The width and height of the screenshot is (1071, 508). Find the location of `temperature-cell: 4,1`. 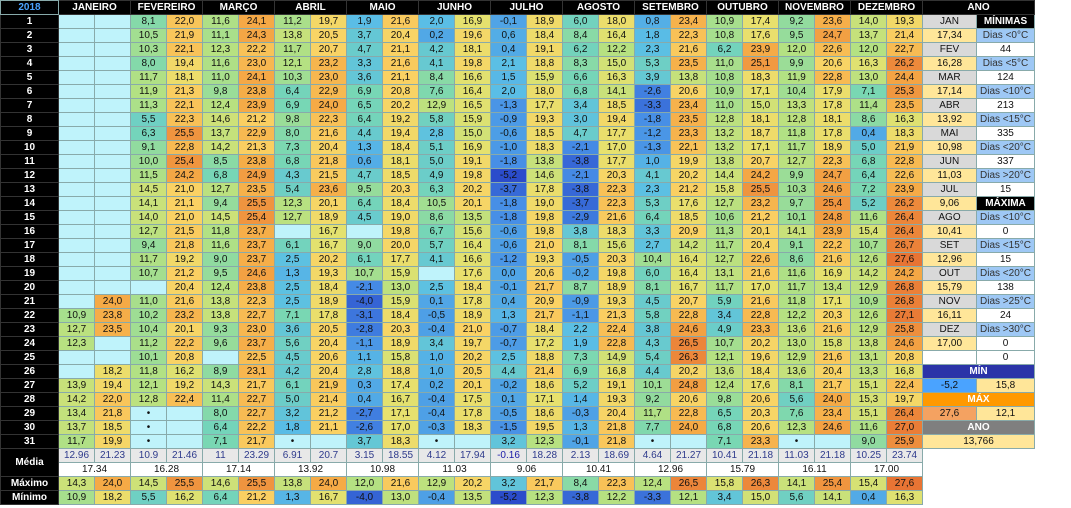

temperature-cell: 4,1 is located at coordinates (436, 63).